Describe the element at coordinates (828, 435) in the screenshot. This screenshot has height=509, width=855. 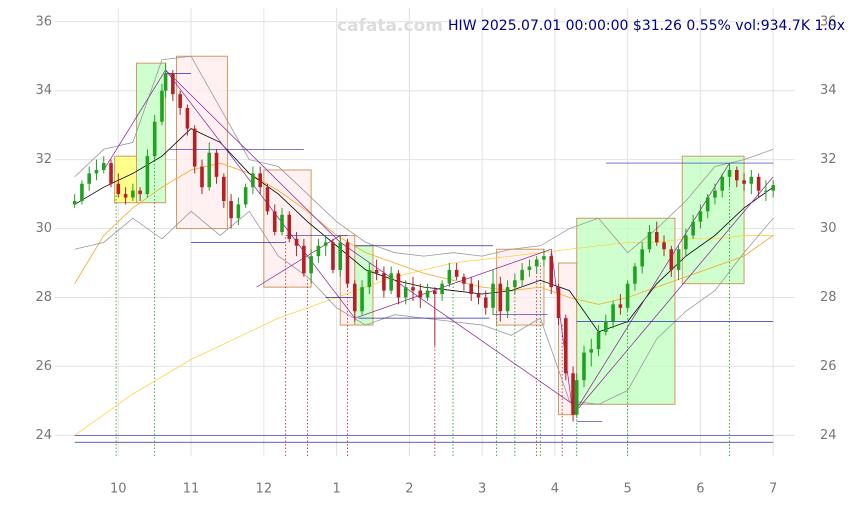
I see `y-tick-label-right: 24` at that location.